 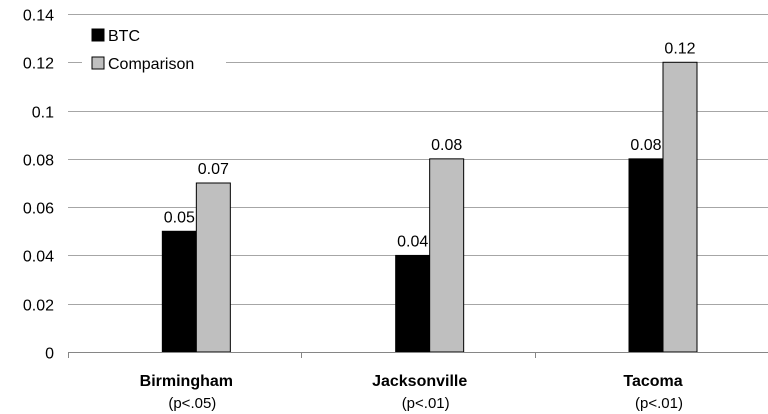 What do you see at coordinates (646, 255) in the screenshot?
I see `bar-btc-tacoma` at bounding box center [646, 255].